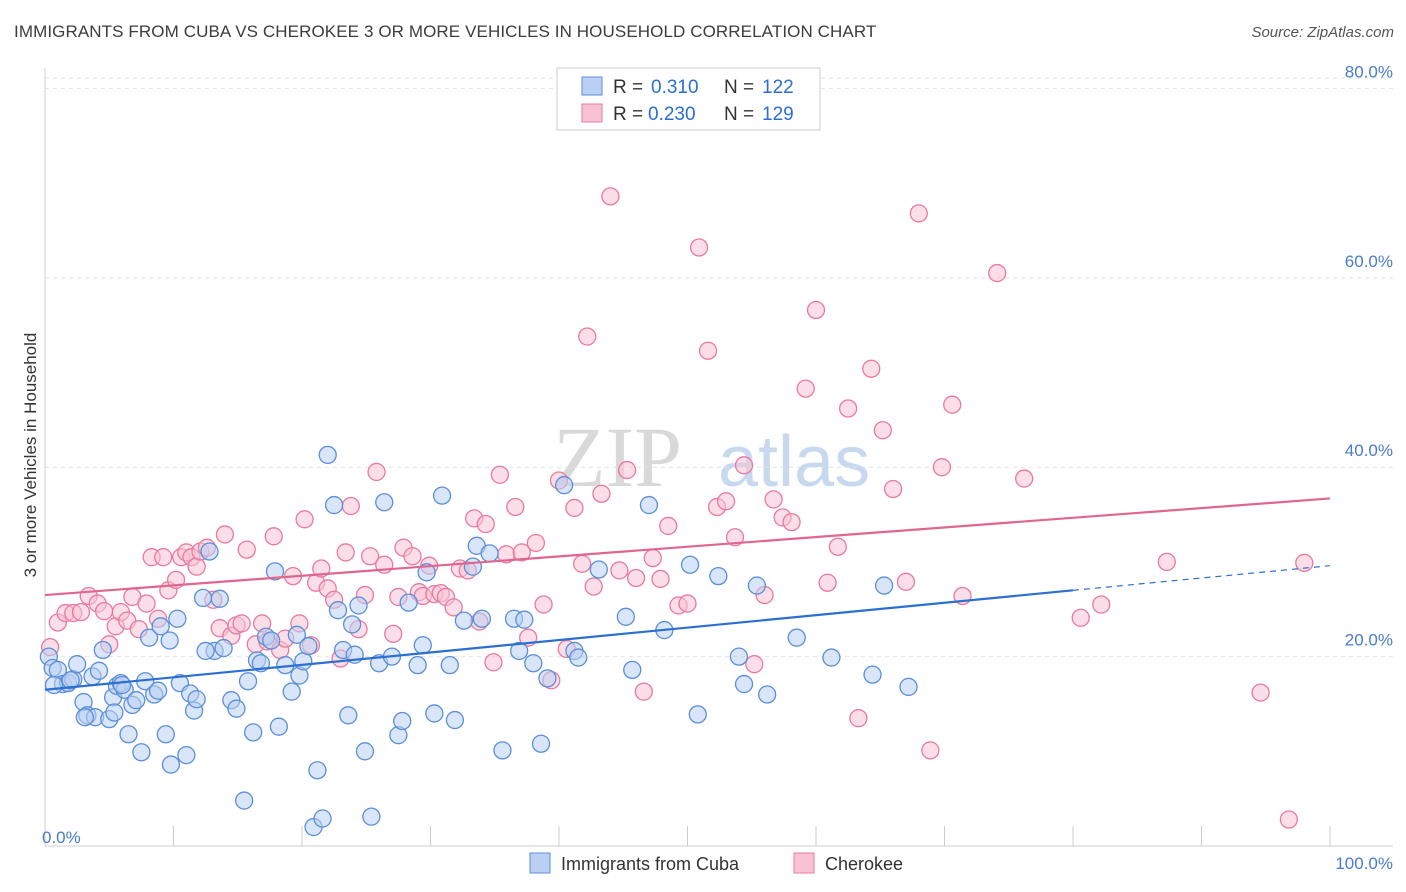  Describe the element at coordinates (650, 864) in the screenshot. I see `bottom-legend-label-cuba: Immigrants from Cuba` at that location.